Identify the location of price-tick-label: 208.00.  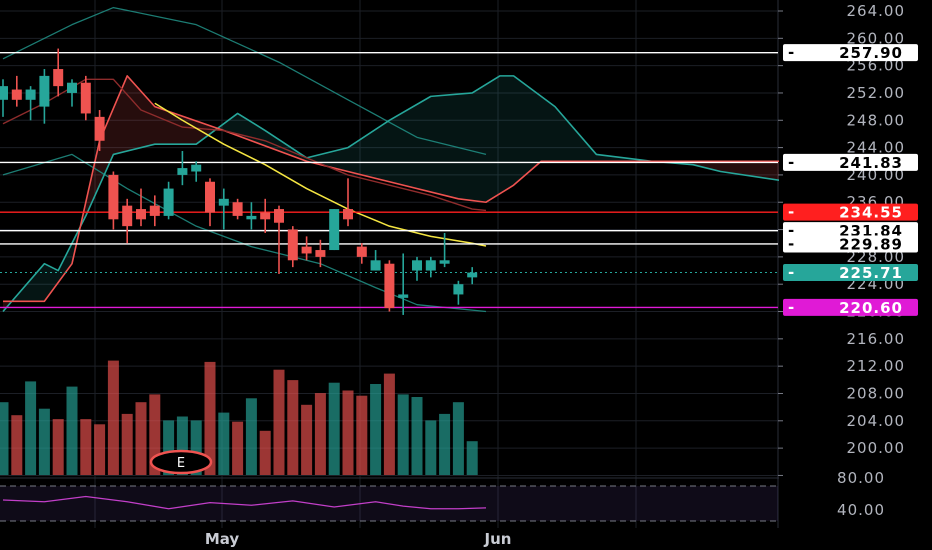
(876, 393).